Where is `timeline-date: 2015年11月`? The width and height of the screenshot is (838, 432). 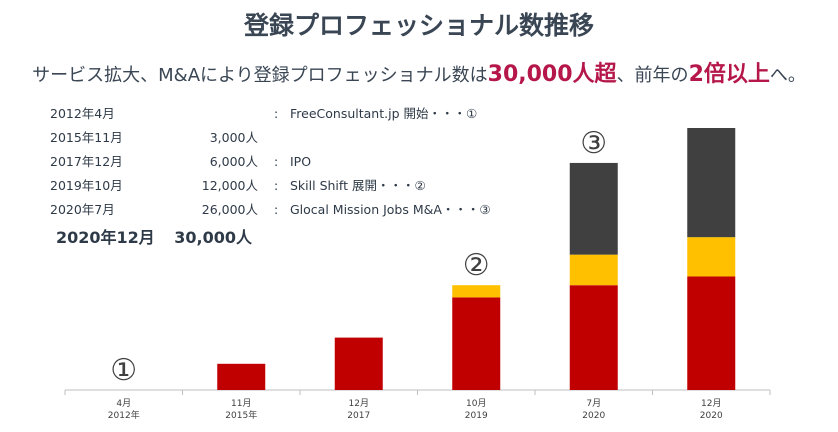
timeline-date: 2015年11月 is located at coordinates (86, 137).